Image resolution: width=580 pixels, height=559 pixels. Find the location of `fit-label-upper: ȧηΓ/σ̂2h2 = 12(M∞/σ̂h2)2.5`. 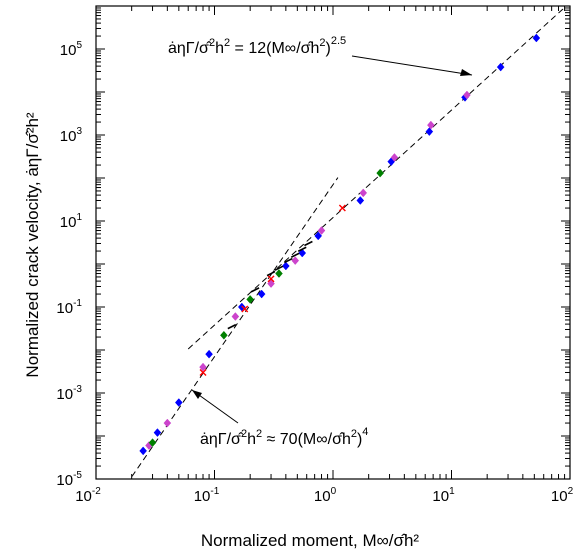

fit-label-upper: ȧηΓ/σ̂2h2 = 12(M∞/σ̂h2)2.5 is located at coordinates (257, 46).